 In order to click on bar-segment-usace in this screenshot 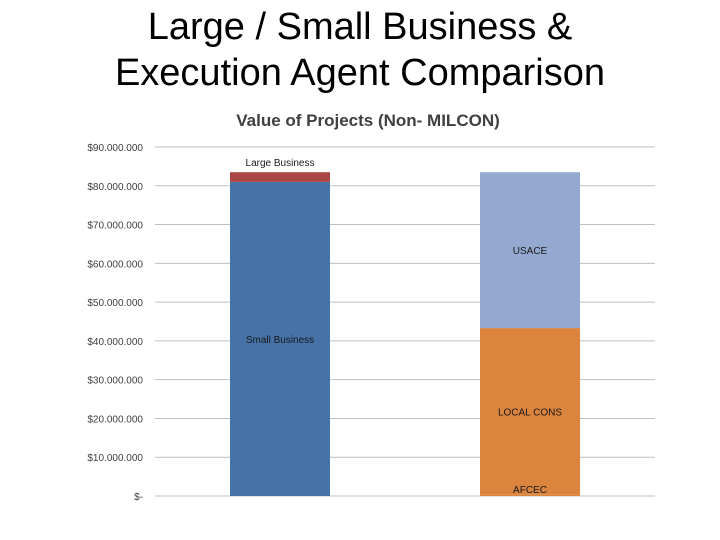, I will do `click(530, 250)`.